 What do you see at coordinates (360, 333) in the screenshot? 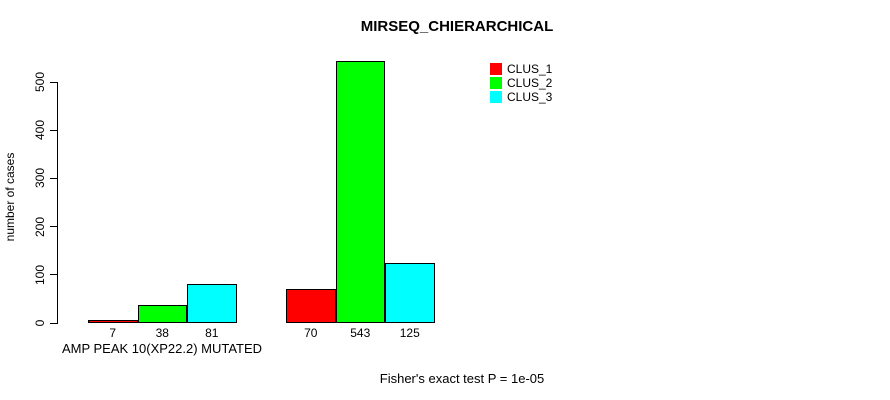
I see `bar-value-label: 543` at bounding box center [360, 333].